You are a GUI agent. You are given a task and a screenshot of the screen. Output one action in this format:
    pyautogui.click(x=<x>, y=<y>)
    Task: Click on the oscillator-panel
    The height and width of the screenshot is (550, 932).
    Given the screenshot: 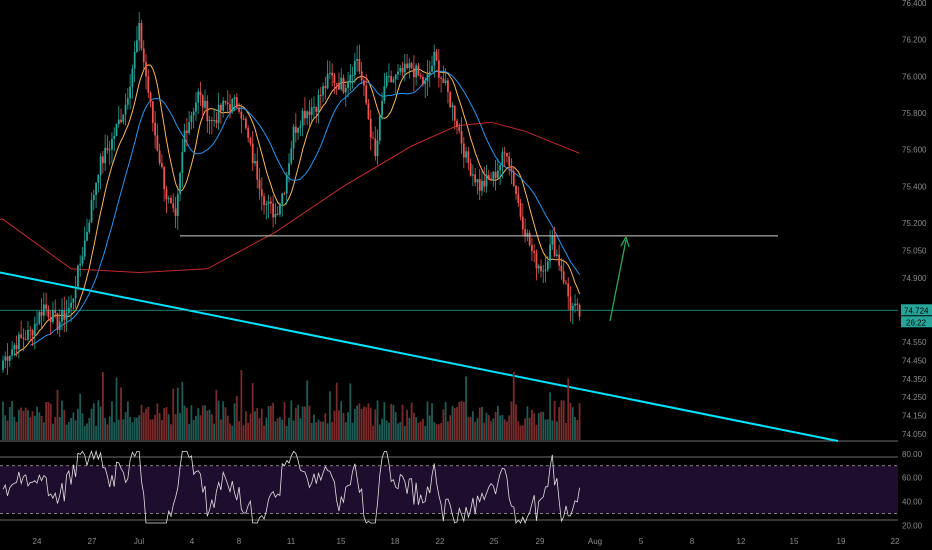 What is the action you would take?
    pyautogui.click(x=449, y=487)
    